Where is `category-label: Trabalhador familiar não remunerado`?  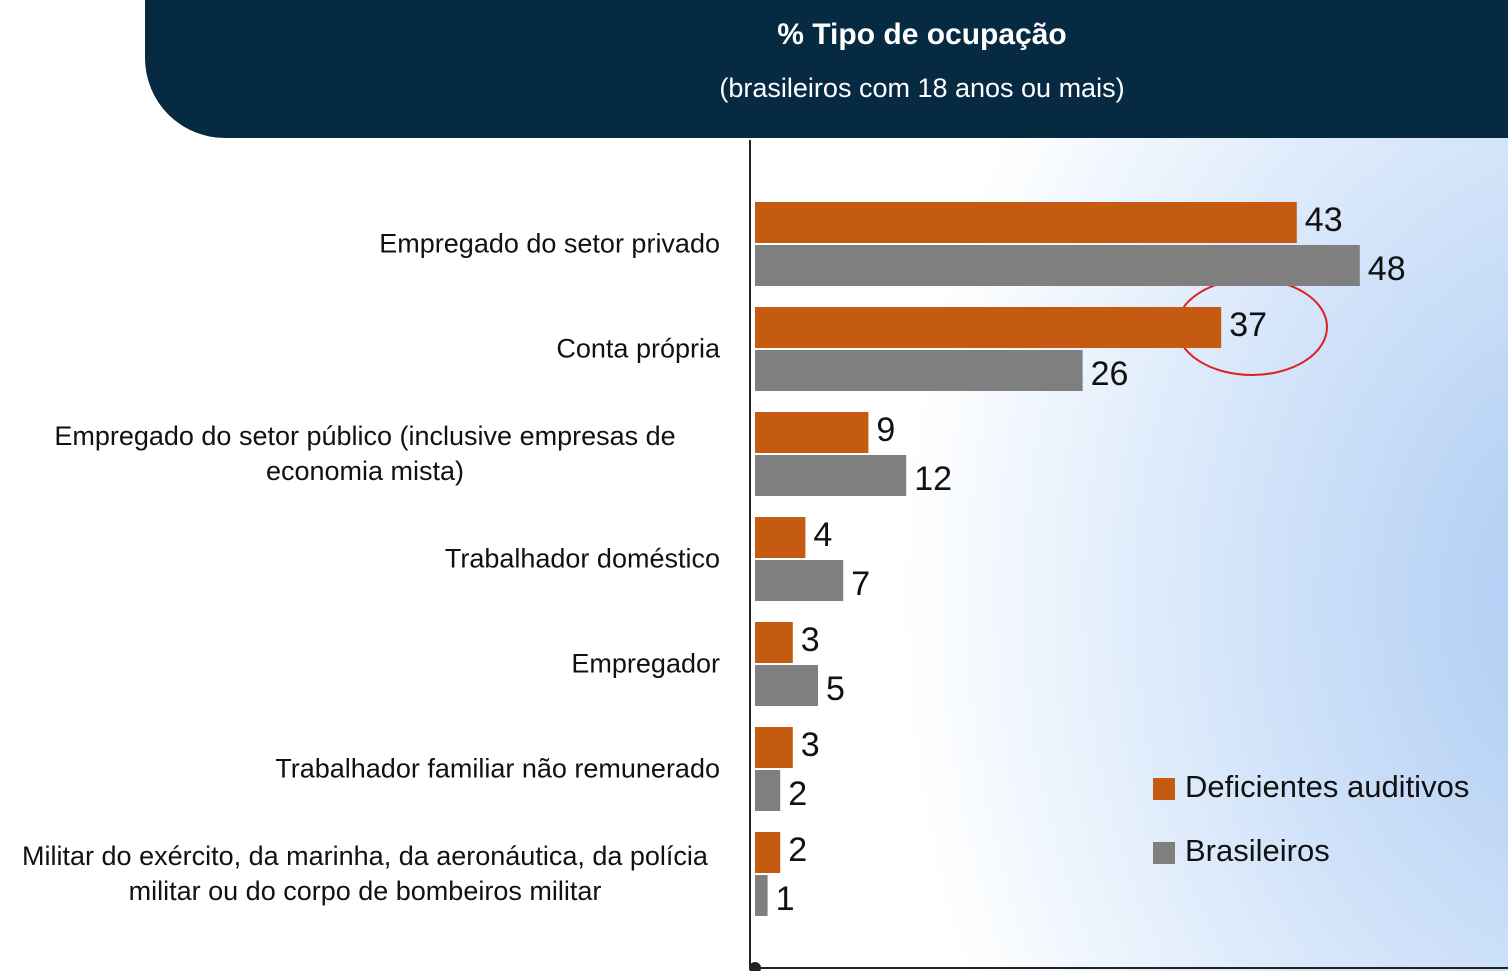 category-label: Trabalhador familiar não remunerado is located at coordinates (497, 768).